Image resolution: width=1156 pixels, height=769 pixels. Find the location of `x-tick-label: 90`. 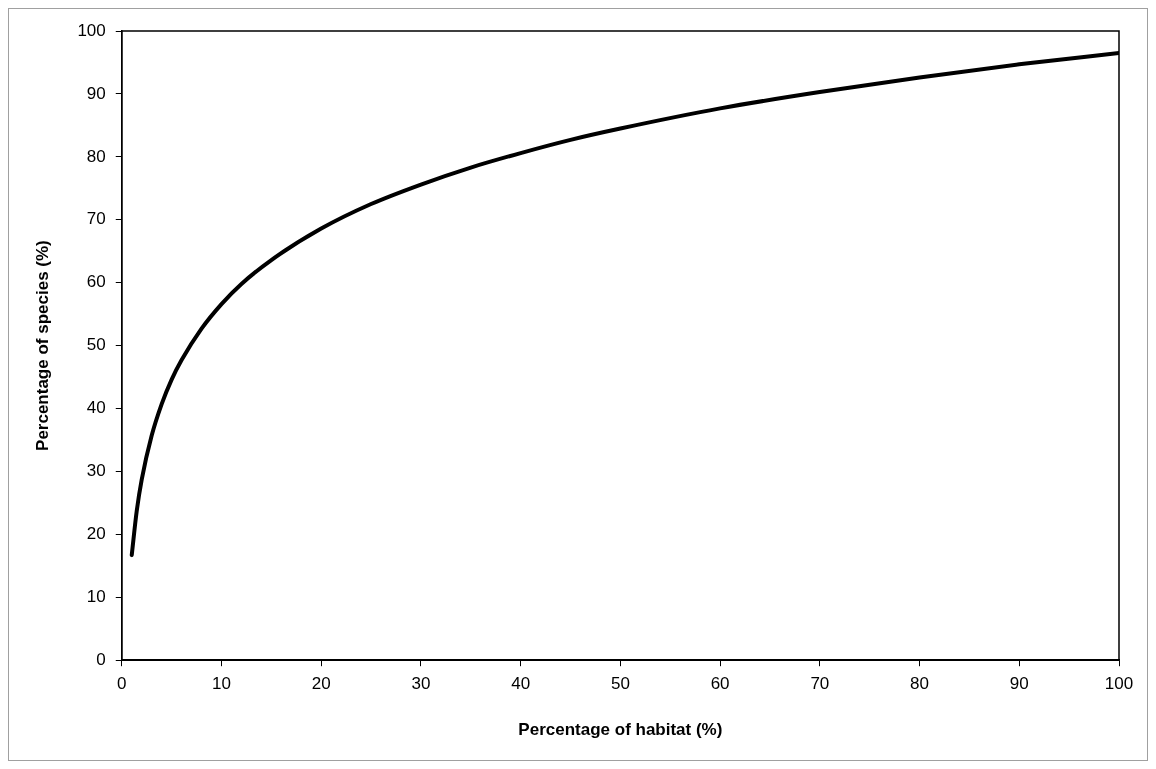

x-tick-label: 90 is located at coordinates (1019, 684).